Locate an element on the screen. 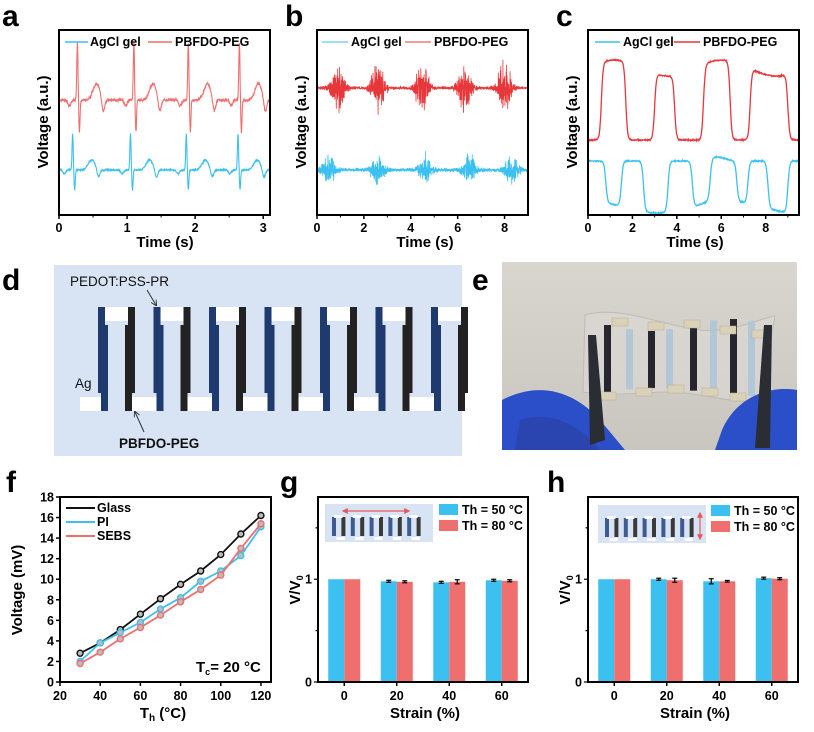  legend-label-80c-g: Th = 80 °C is located at coordinates (492, 526).